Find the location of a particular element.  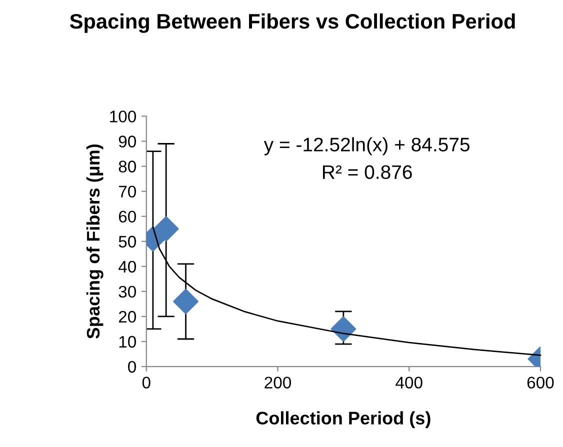

y-tick-label: 50 is located at coordinates (127, 242).